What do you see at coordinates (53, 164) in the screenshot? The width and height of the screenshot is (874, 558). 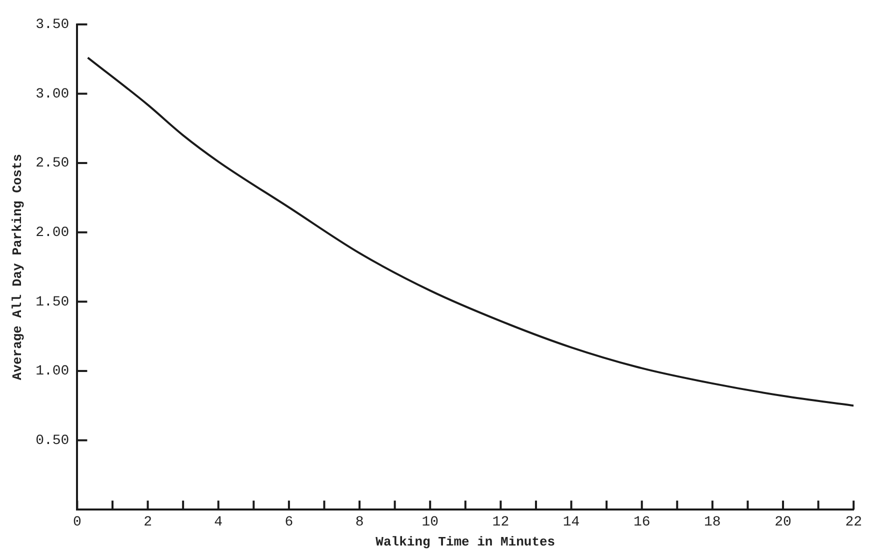 I see `y-tick-label: 2.50` at bounding box center [53, 164].